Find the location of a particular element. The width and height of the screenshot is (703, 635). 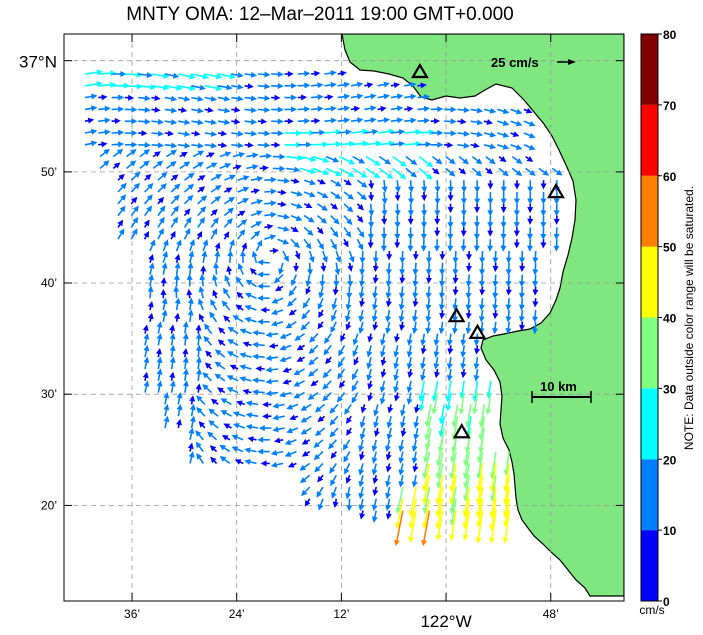

colorbar-bin is located at coordinates (649, 69).